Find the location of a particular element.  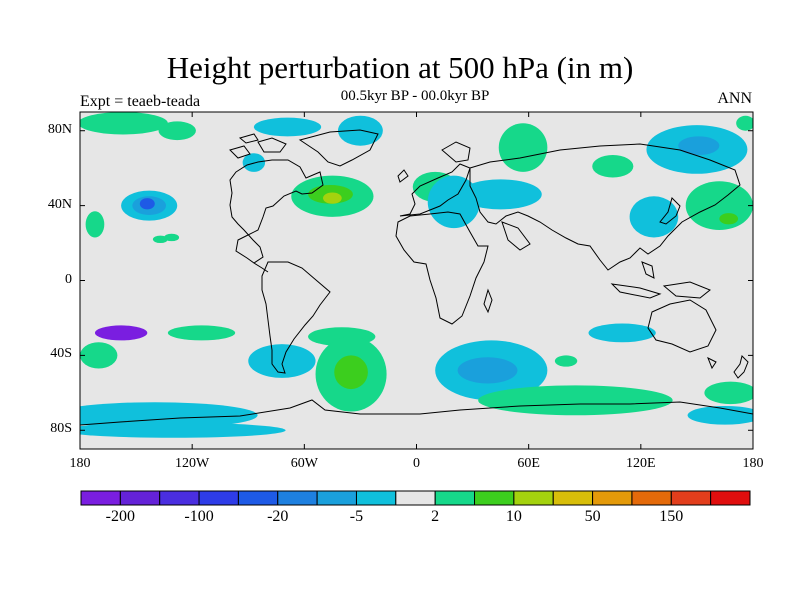

colorbar-label: 50 is located at coordinates (592, 516).